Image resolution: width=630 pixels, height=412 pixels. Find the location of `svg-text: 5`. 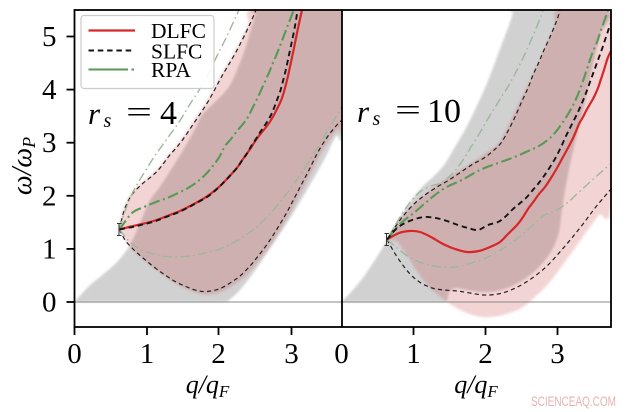

svg-text: 5 is located at coordinates (49, 37).